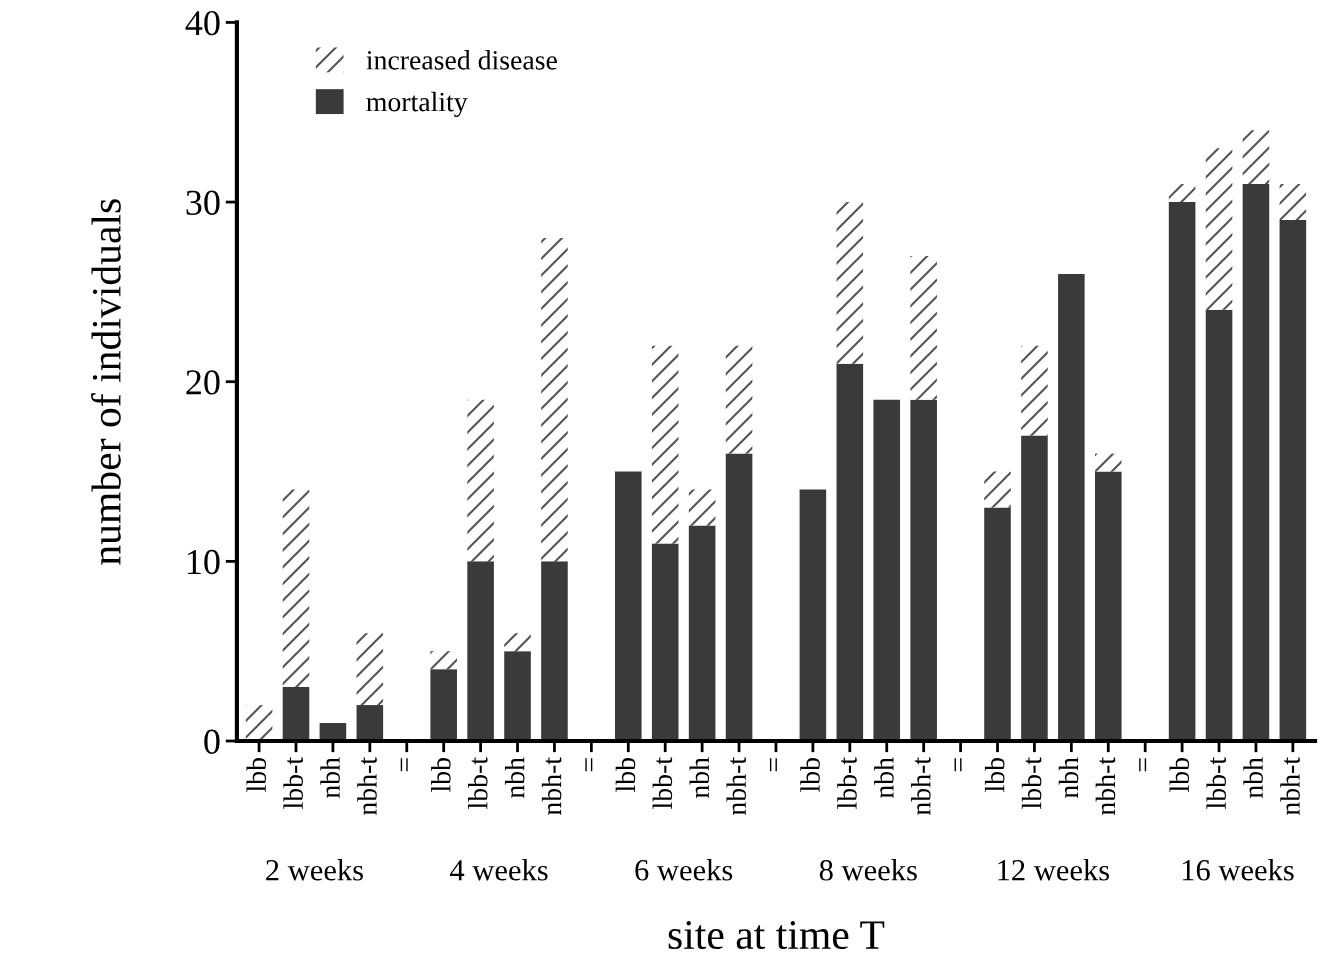 This screenshot has width=1331, height=975. Describe the element at coordinates (868, 870) in the screenshot. I see `text: 8 weeks` at that location.